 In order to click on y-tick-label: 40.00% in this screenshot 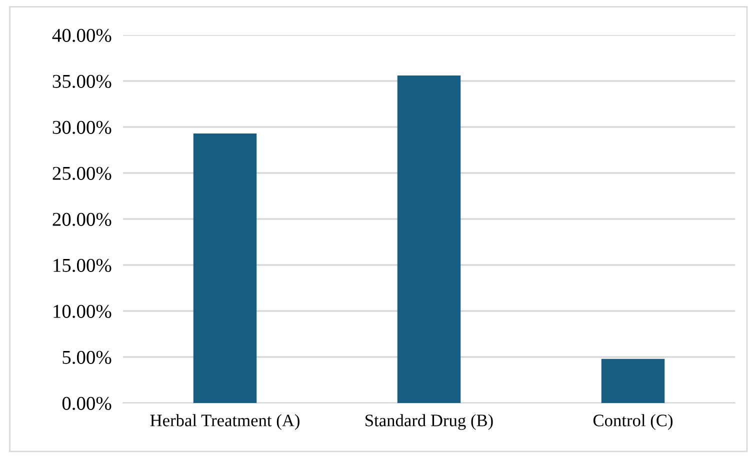, I will do `click(82, 35)`.